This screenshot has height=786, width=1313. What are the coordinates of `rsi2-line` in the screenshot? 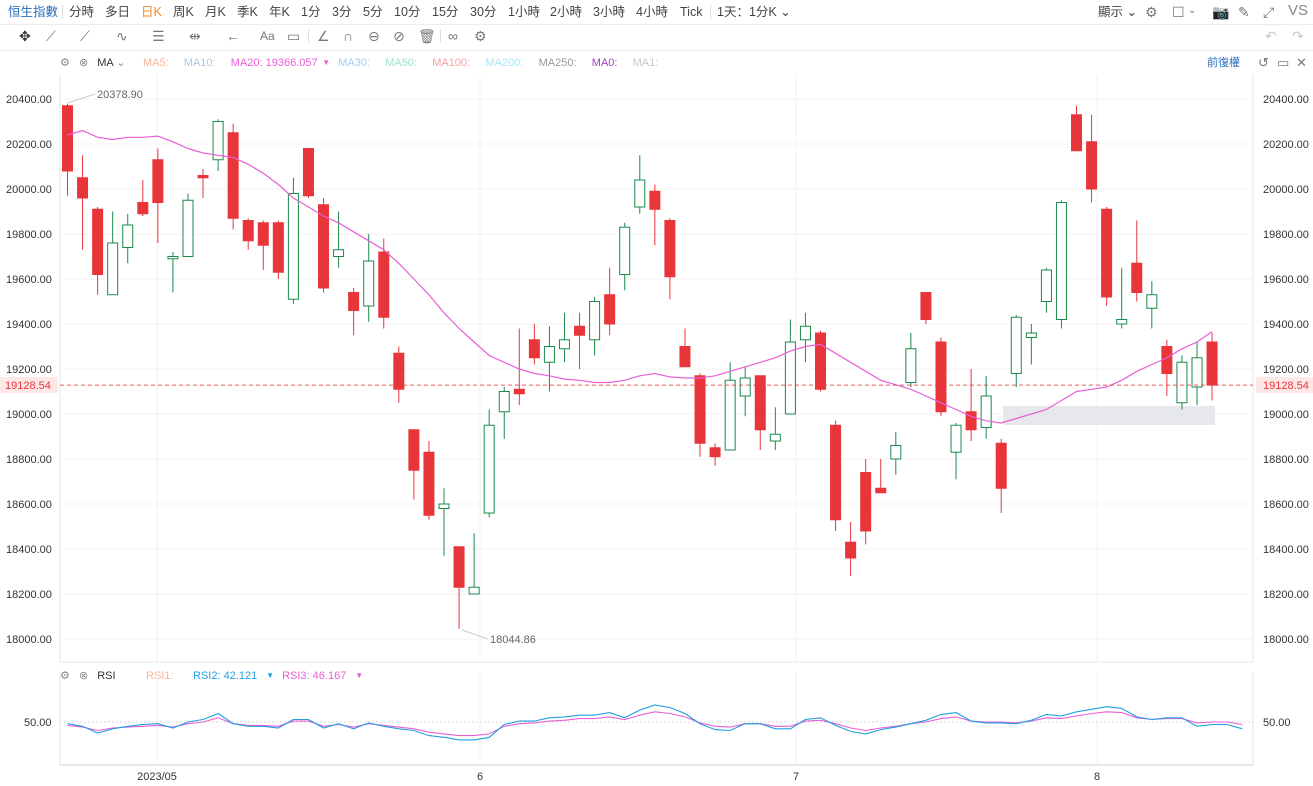 It's located at (655, 722).